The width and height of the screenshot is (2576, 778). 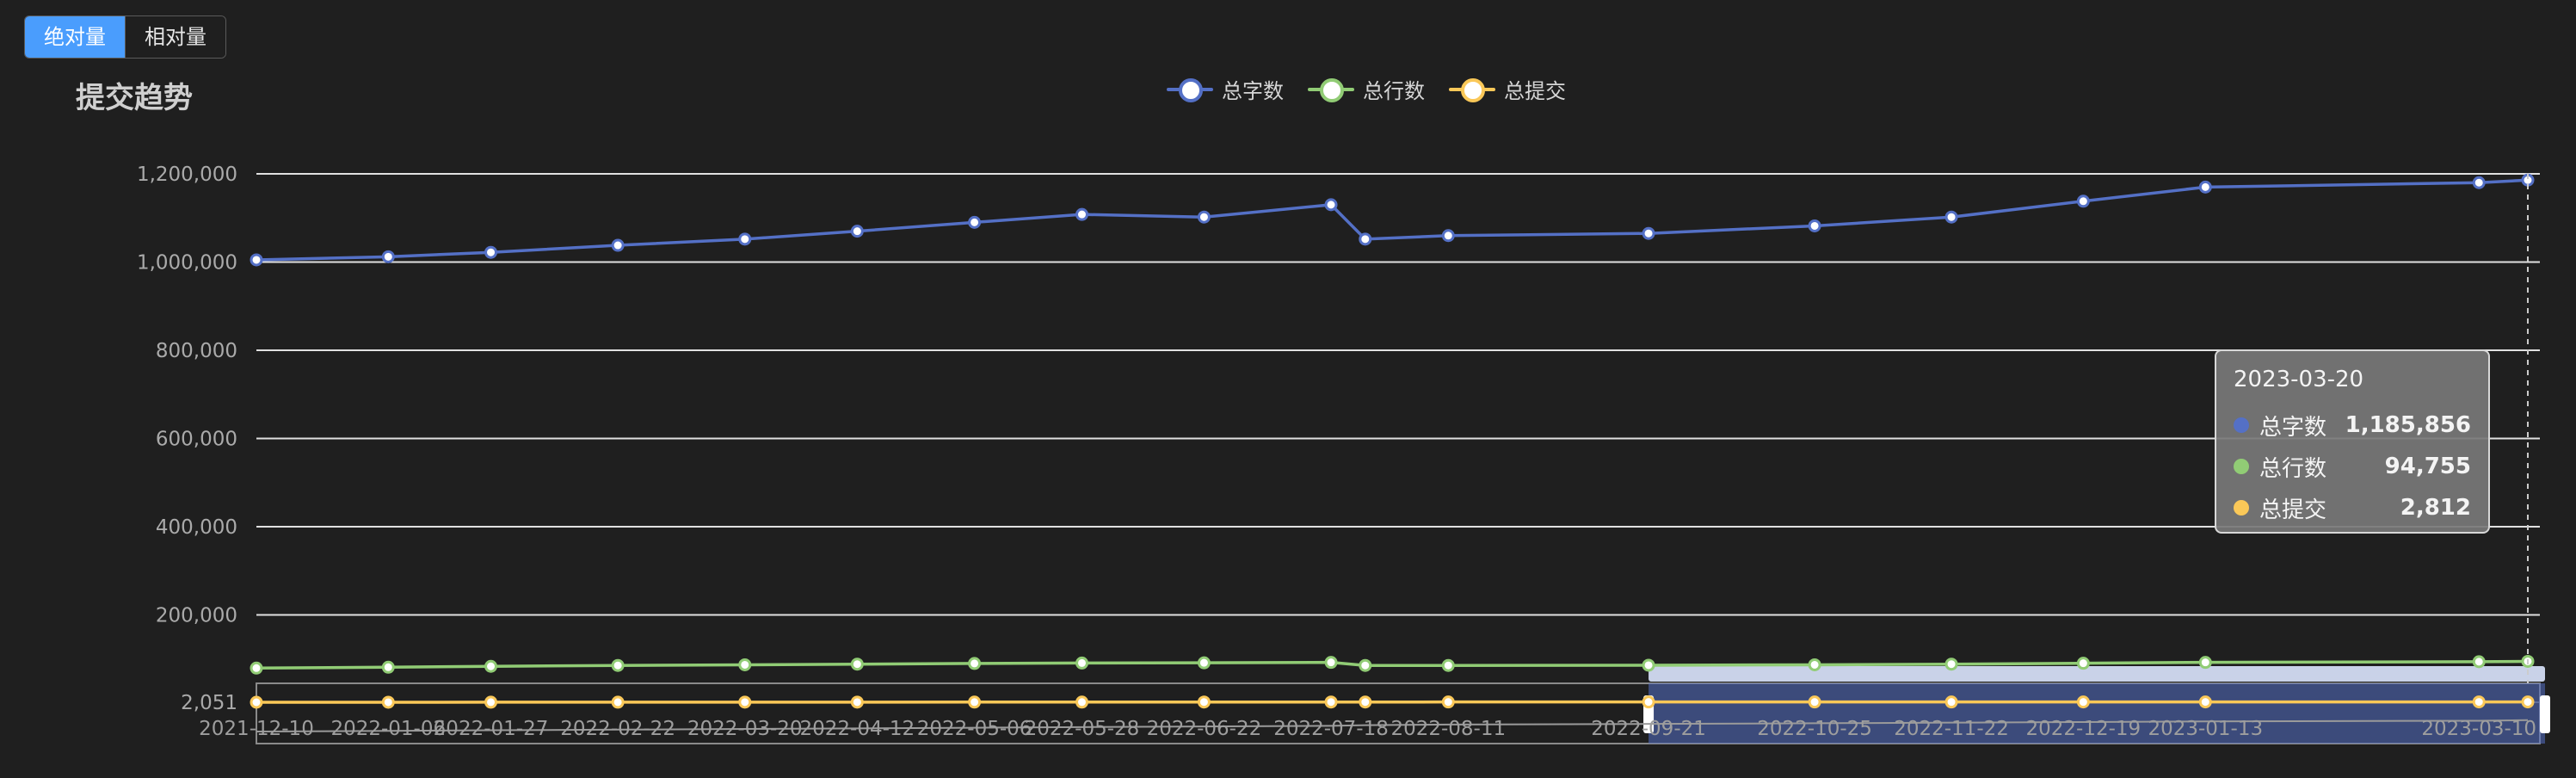 I want to click on legend-label: 总字数, so click(x=1253, y=91).